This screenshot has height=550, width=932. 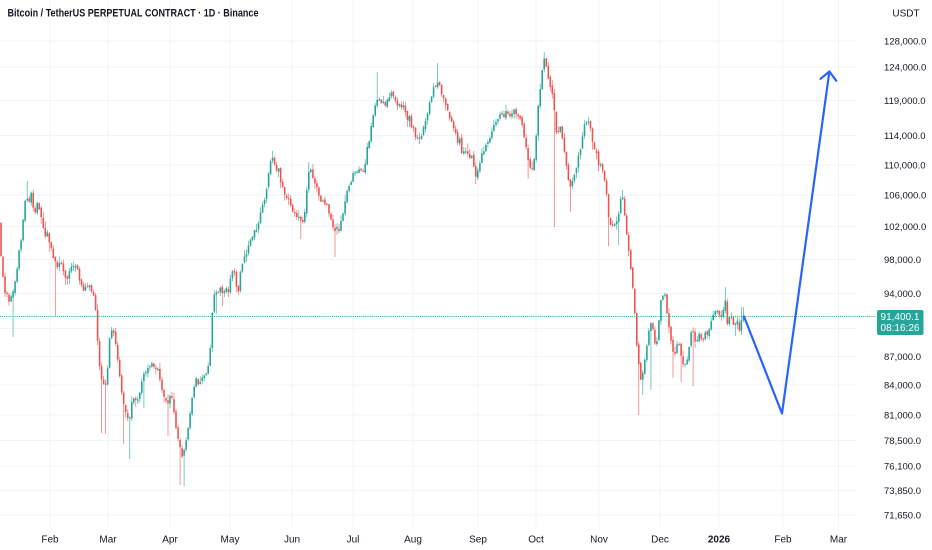 I want to click on svg-text: Dec, so click(x=660, y=540).